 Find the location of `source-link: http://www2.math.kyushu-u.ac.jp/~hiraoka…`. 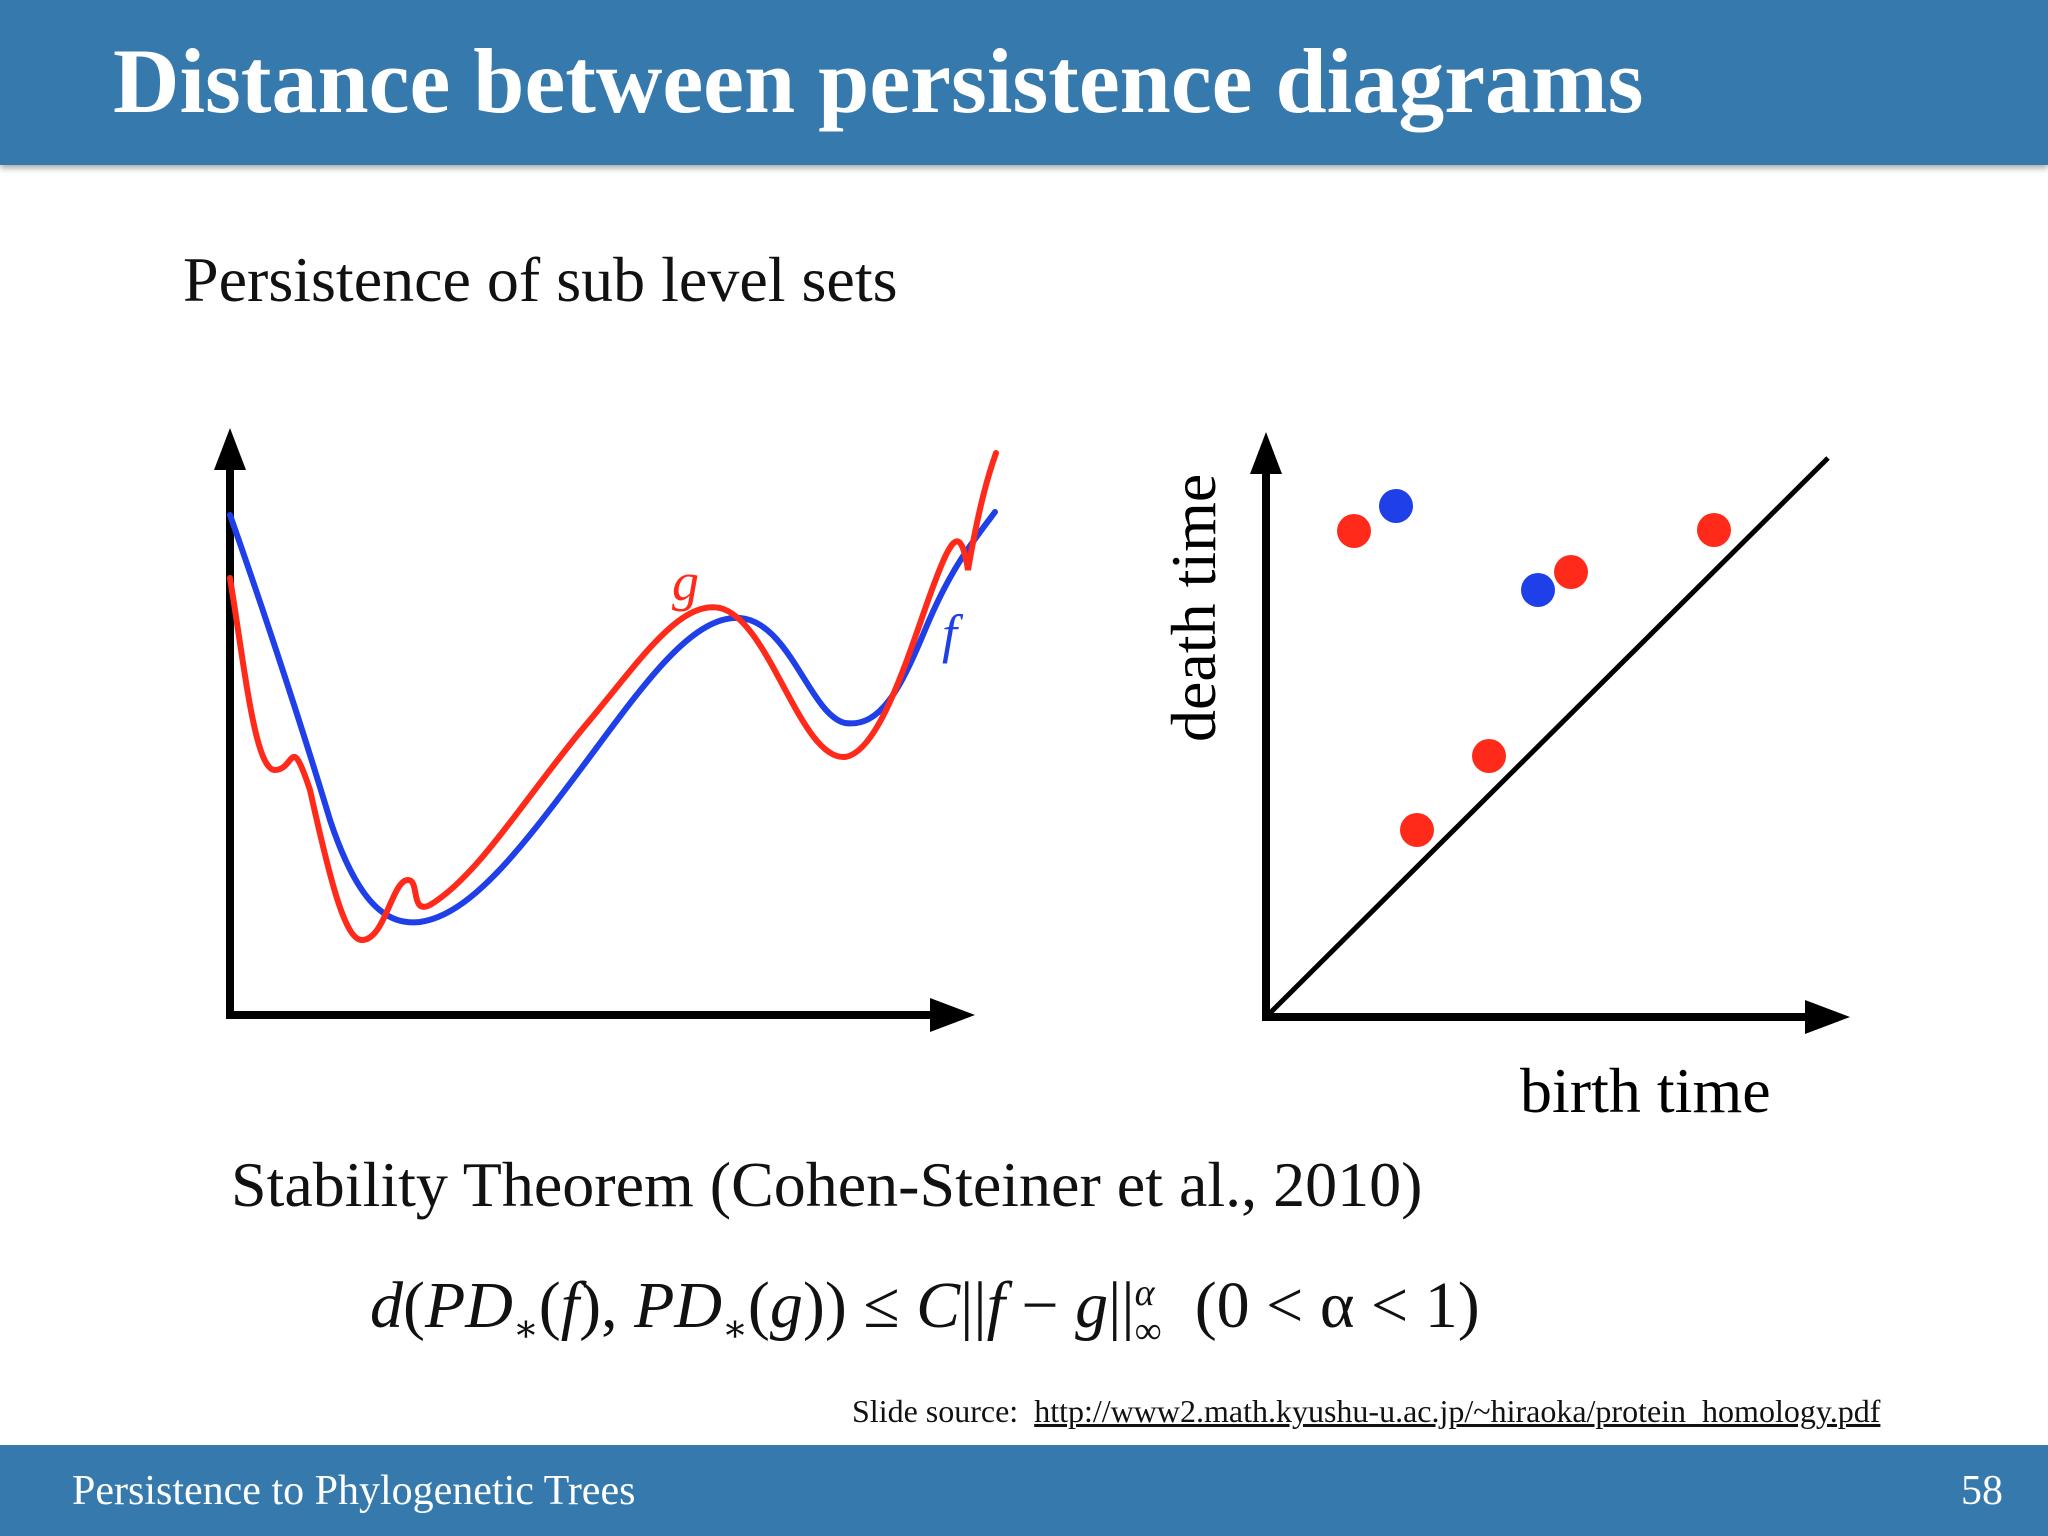

source-link: http://www2.math.kyushu-u.ac.jp/~hiraoka… is located at coordinates (1457, 1411).